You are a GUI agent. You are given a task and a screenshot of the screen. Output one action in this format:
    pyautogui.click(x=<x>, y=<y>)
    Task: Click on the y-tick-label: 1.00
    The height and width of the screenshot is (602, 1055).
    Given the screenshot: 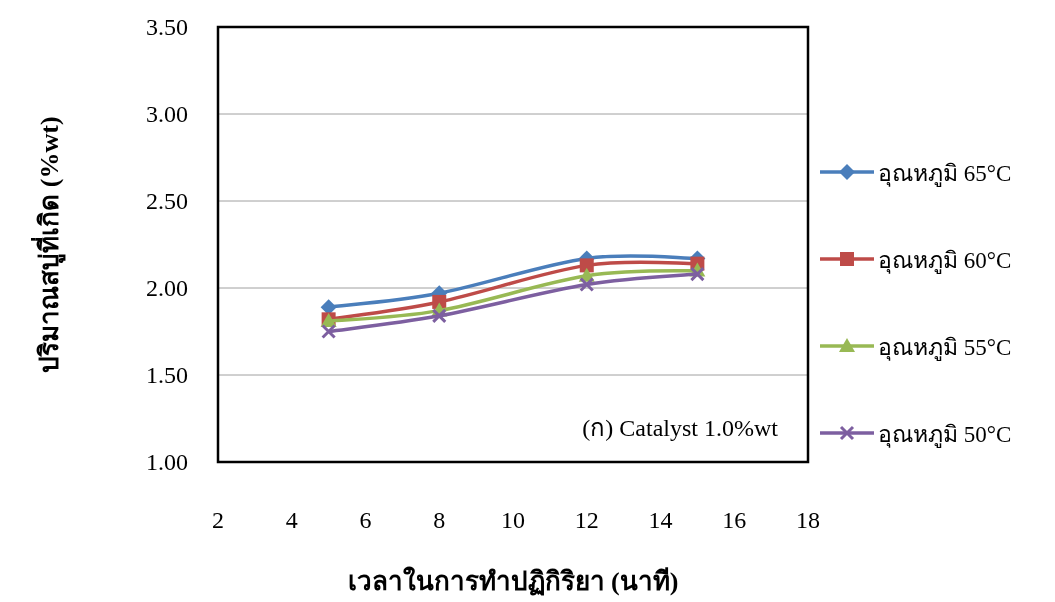 What is the action you would take?
    pyautogui.click(x=167, y=462)
    